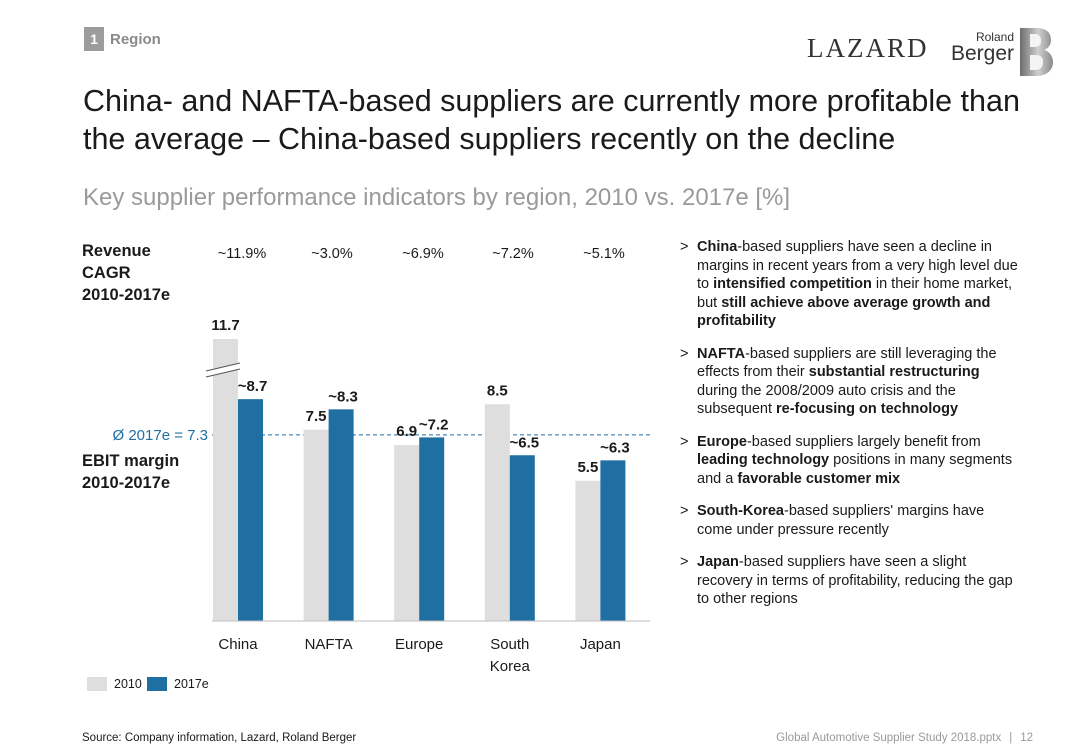 The width and height of the screenshot is (1080, 748). Describe the element at coordinates (225, 325) in the screenshot. I see `value-label-2010-china: 11.7` at that location.